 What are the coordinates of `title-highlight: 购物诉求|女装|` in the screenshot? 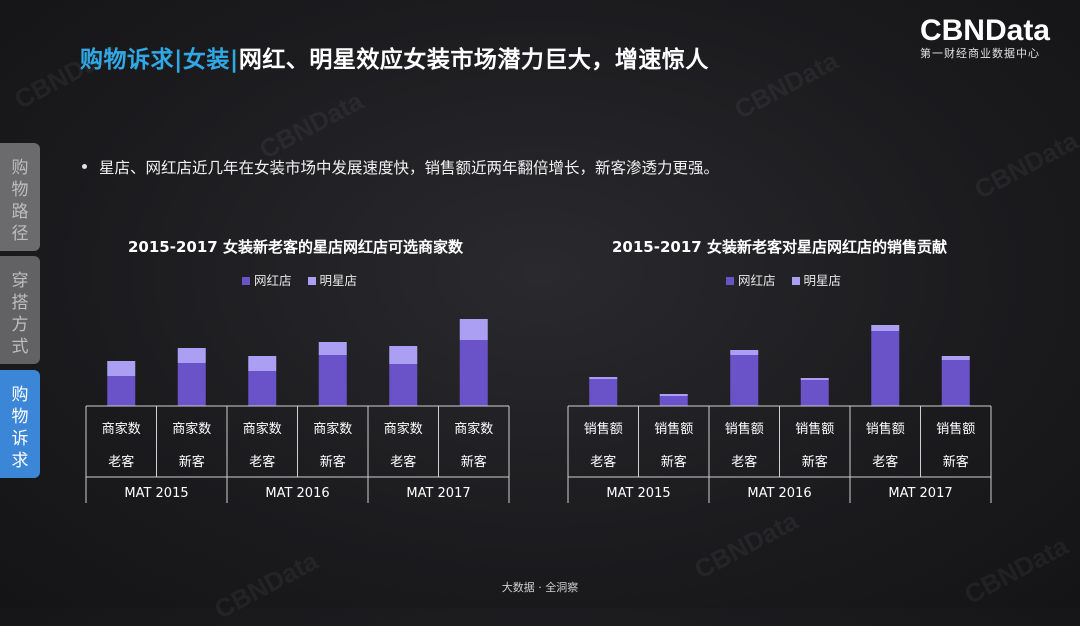 It's located at (159, 60).